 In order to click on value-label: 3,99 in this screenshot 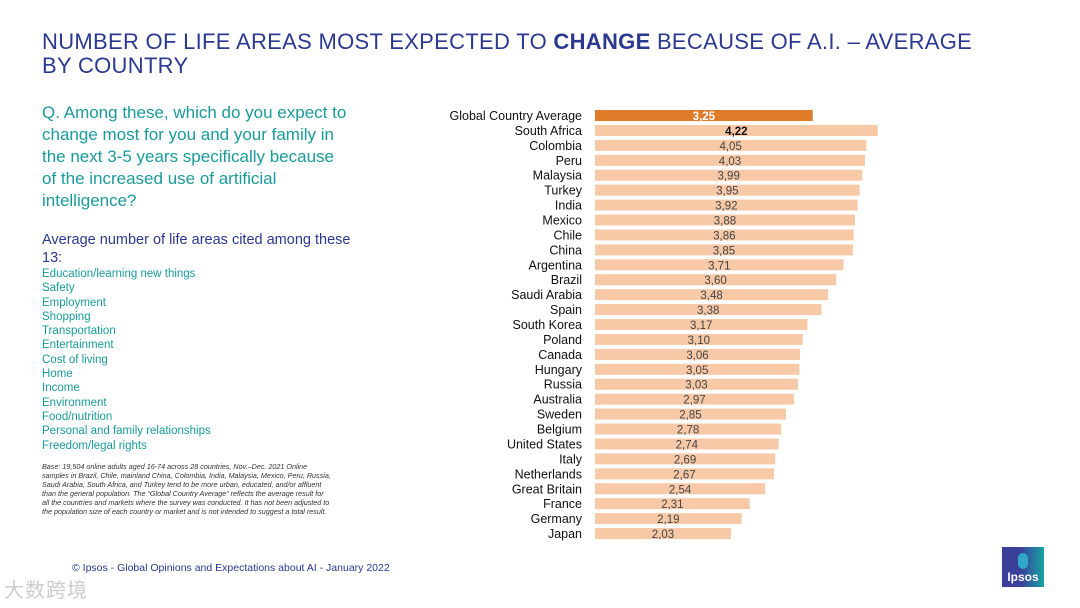, I will do `click(728, 177)`.